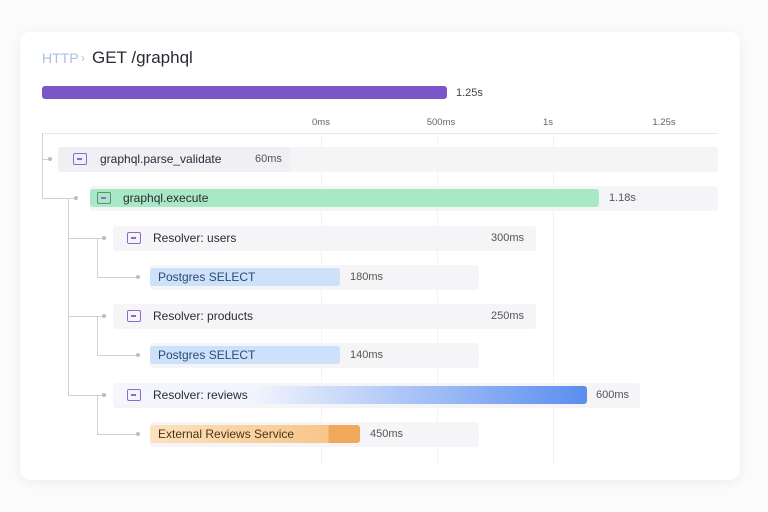  Describe the element at coordinates (166, 198) in the screenshot. I see `span-label: graphql.execute` at that location.